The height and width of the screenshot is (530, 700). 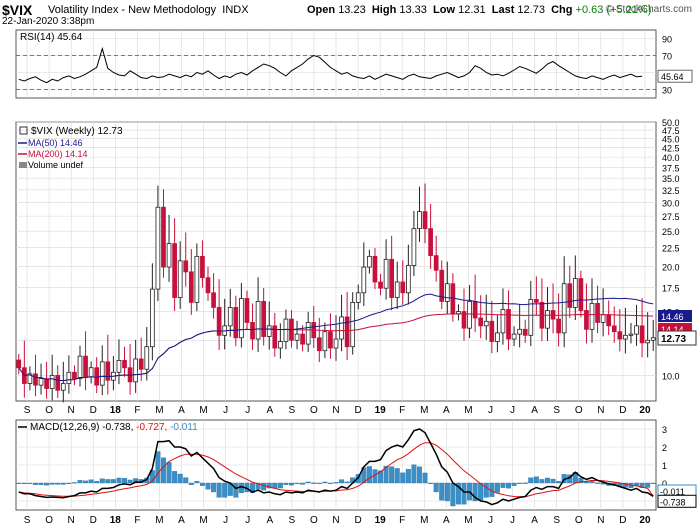 What do you see at coordinates (413, 10) in the screenshot?
I see `high-value: 13.33` at bounding box center [413, 10].